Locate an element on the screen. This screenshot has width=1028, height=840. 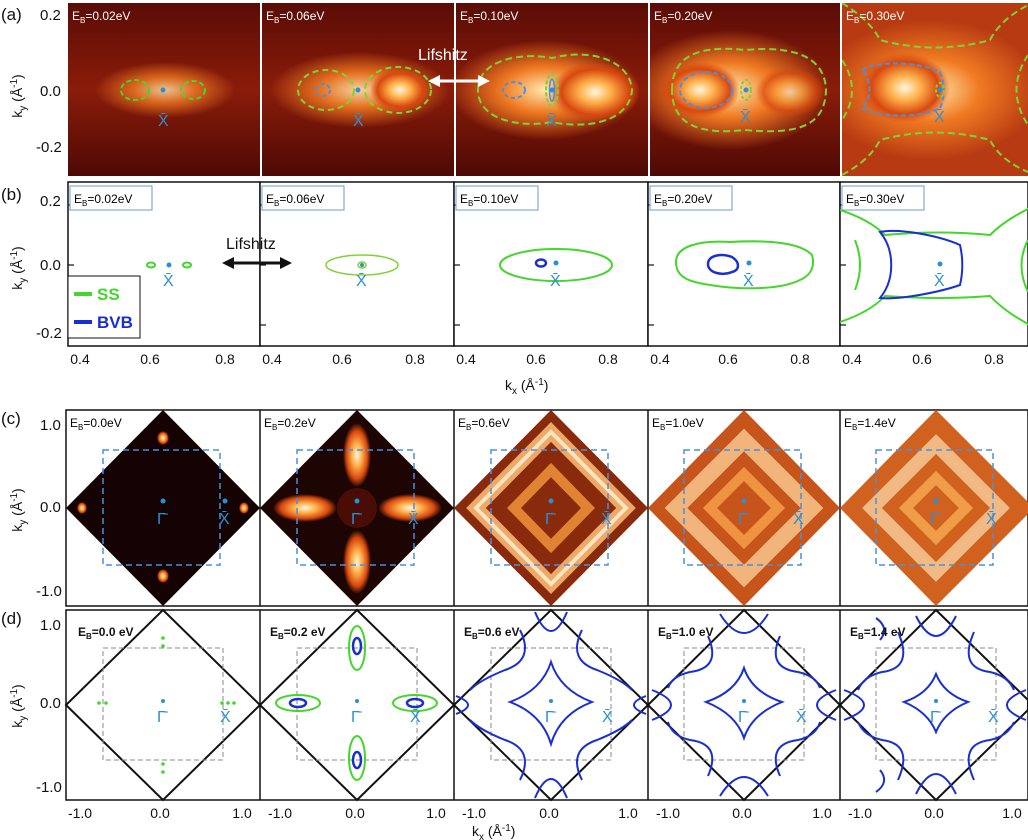
ytick-c-0.0: 0.0 is located at coordinates (50, 507).